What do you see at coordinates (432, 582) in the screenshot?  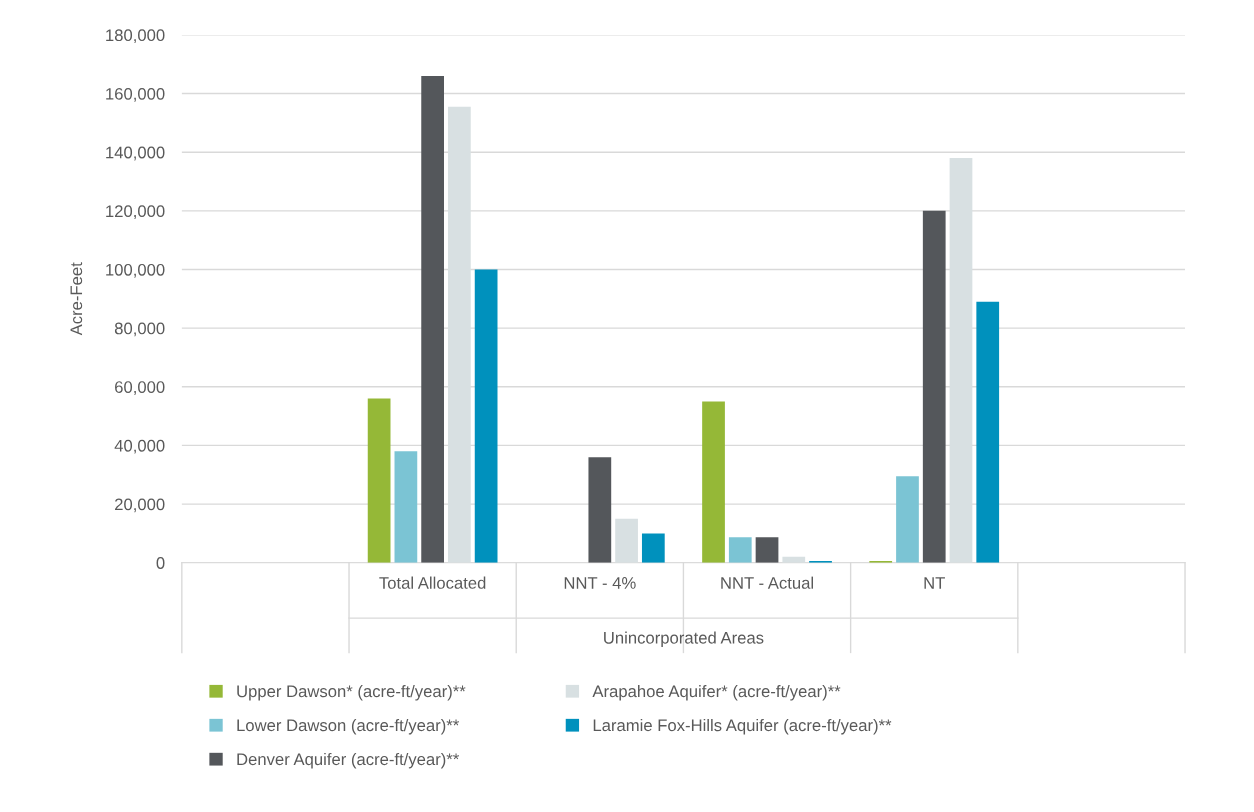 I see `x-tick-label: Total Allocated` at bounding box center [432, 582].